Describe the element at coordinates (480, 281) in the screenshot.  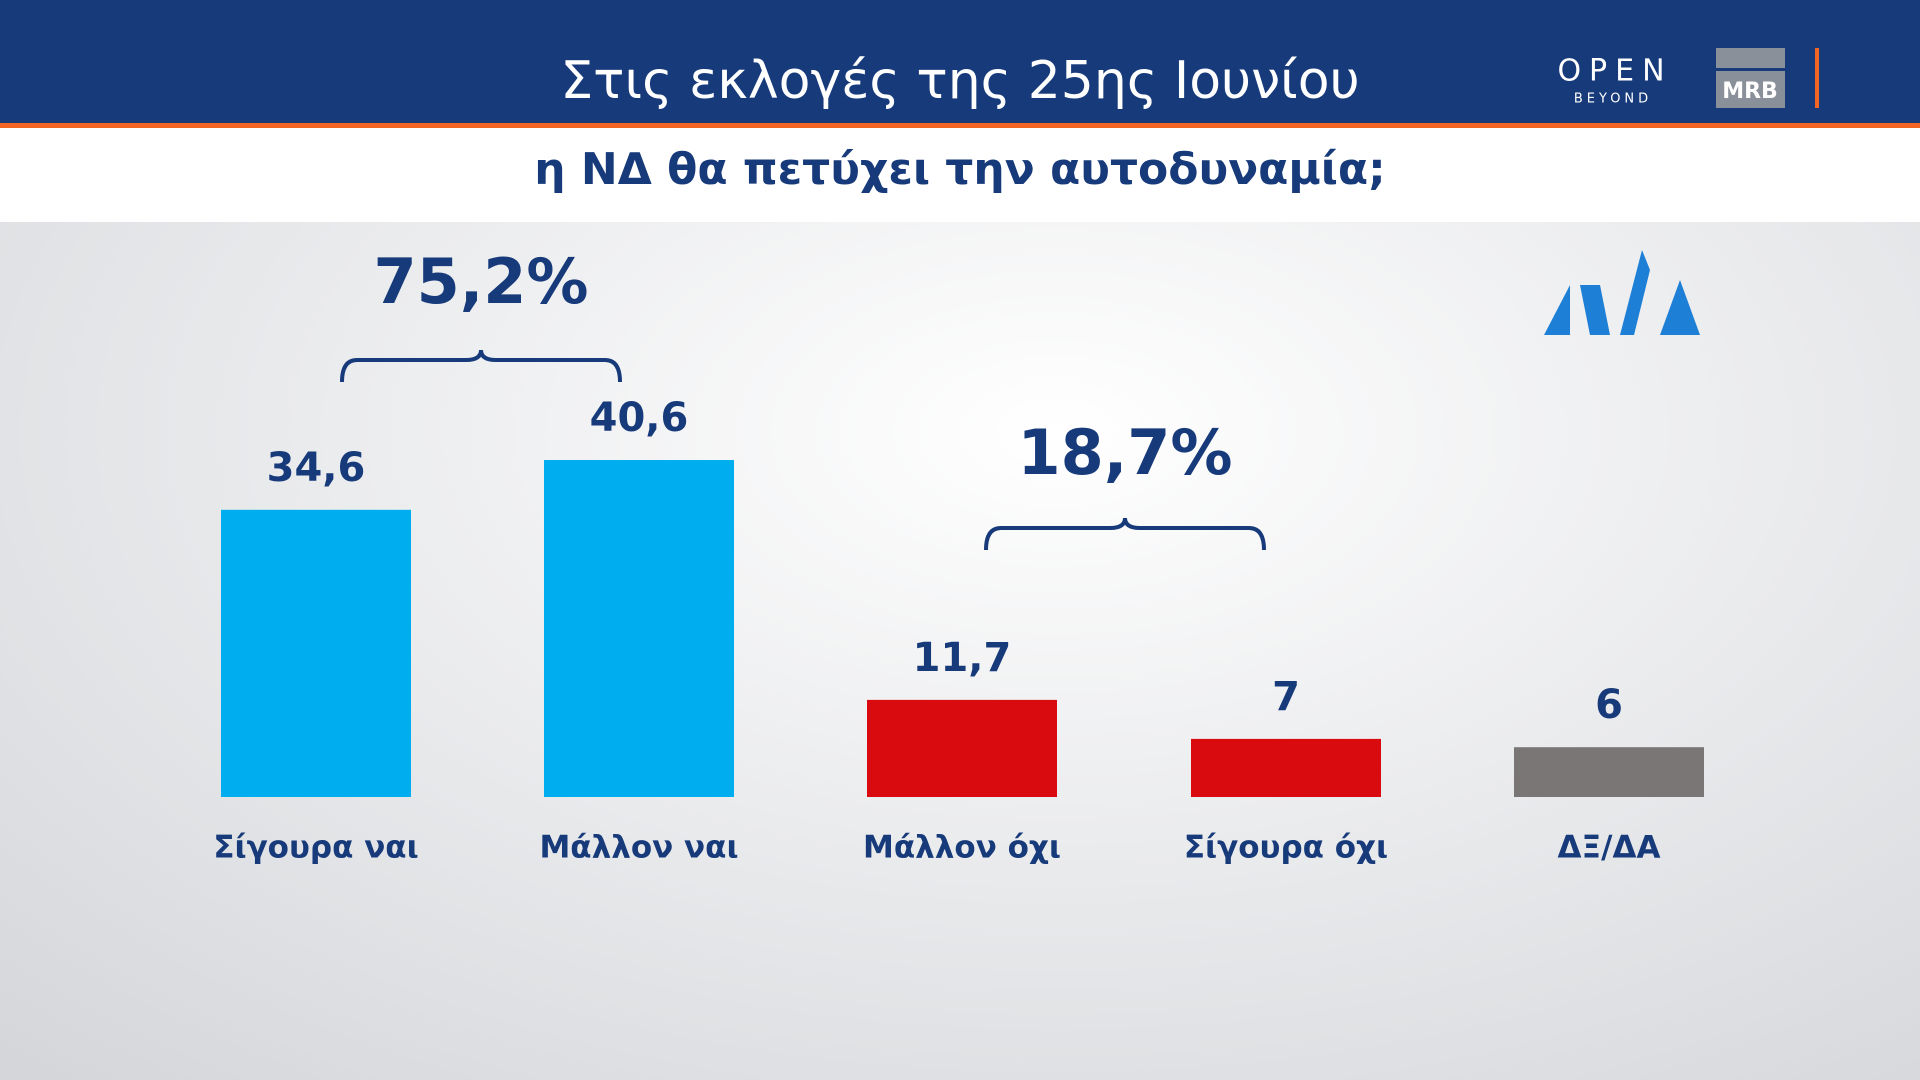
I see `group-total: 75,2%` at that location.